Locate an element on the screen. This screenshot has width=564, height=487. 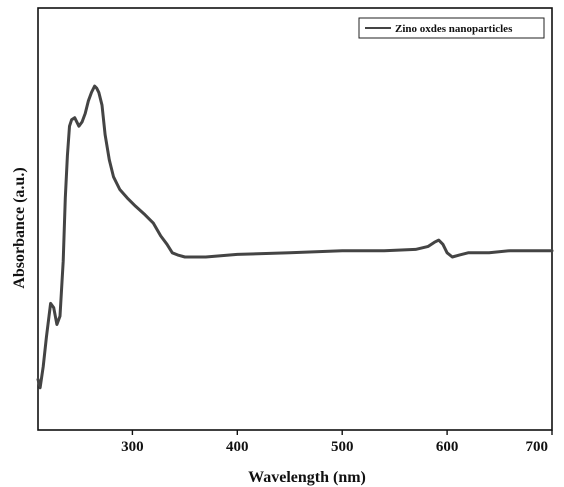
legend-box is located at coordinates (451, 28).